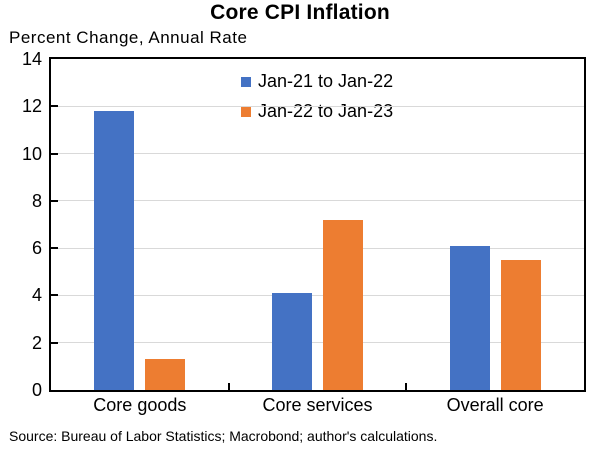 Image resolution: width=600 pixels, height=450 pixels. I want to click on y-axis-labels: 0 2 4 6 8 10 12 14, so click(21, 225).